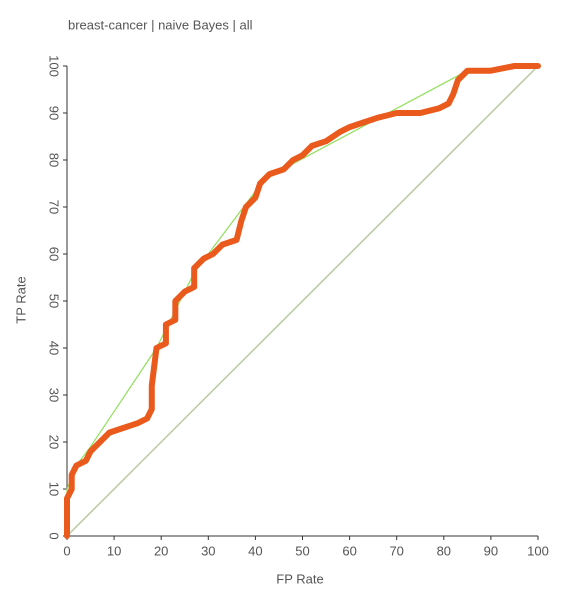 Image resolution: width=566 pixels, height=596 pixels. What do you see at coordinates (299, 578) in the screenshot?
I see `x-axis-label: FP Rate` at bounding box center [299, 578].